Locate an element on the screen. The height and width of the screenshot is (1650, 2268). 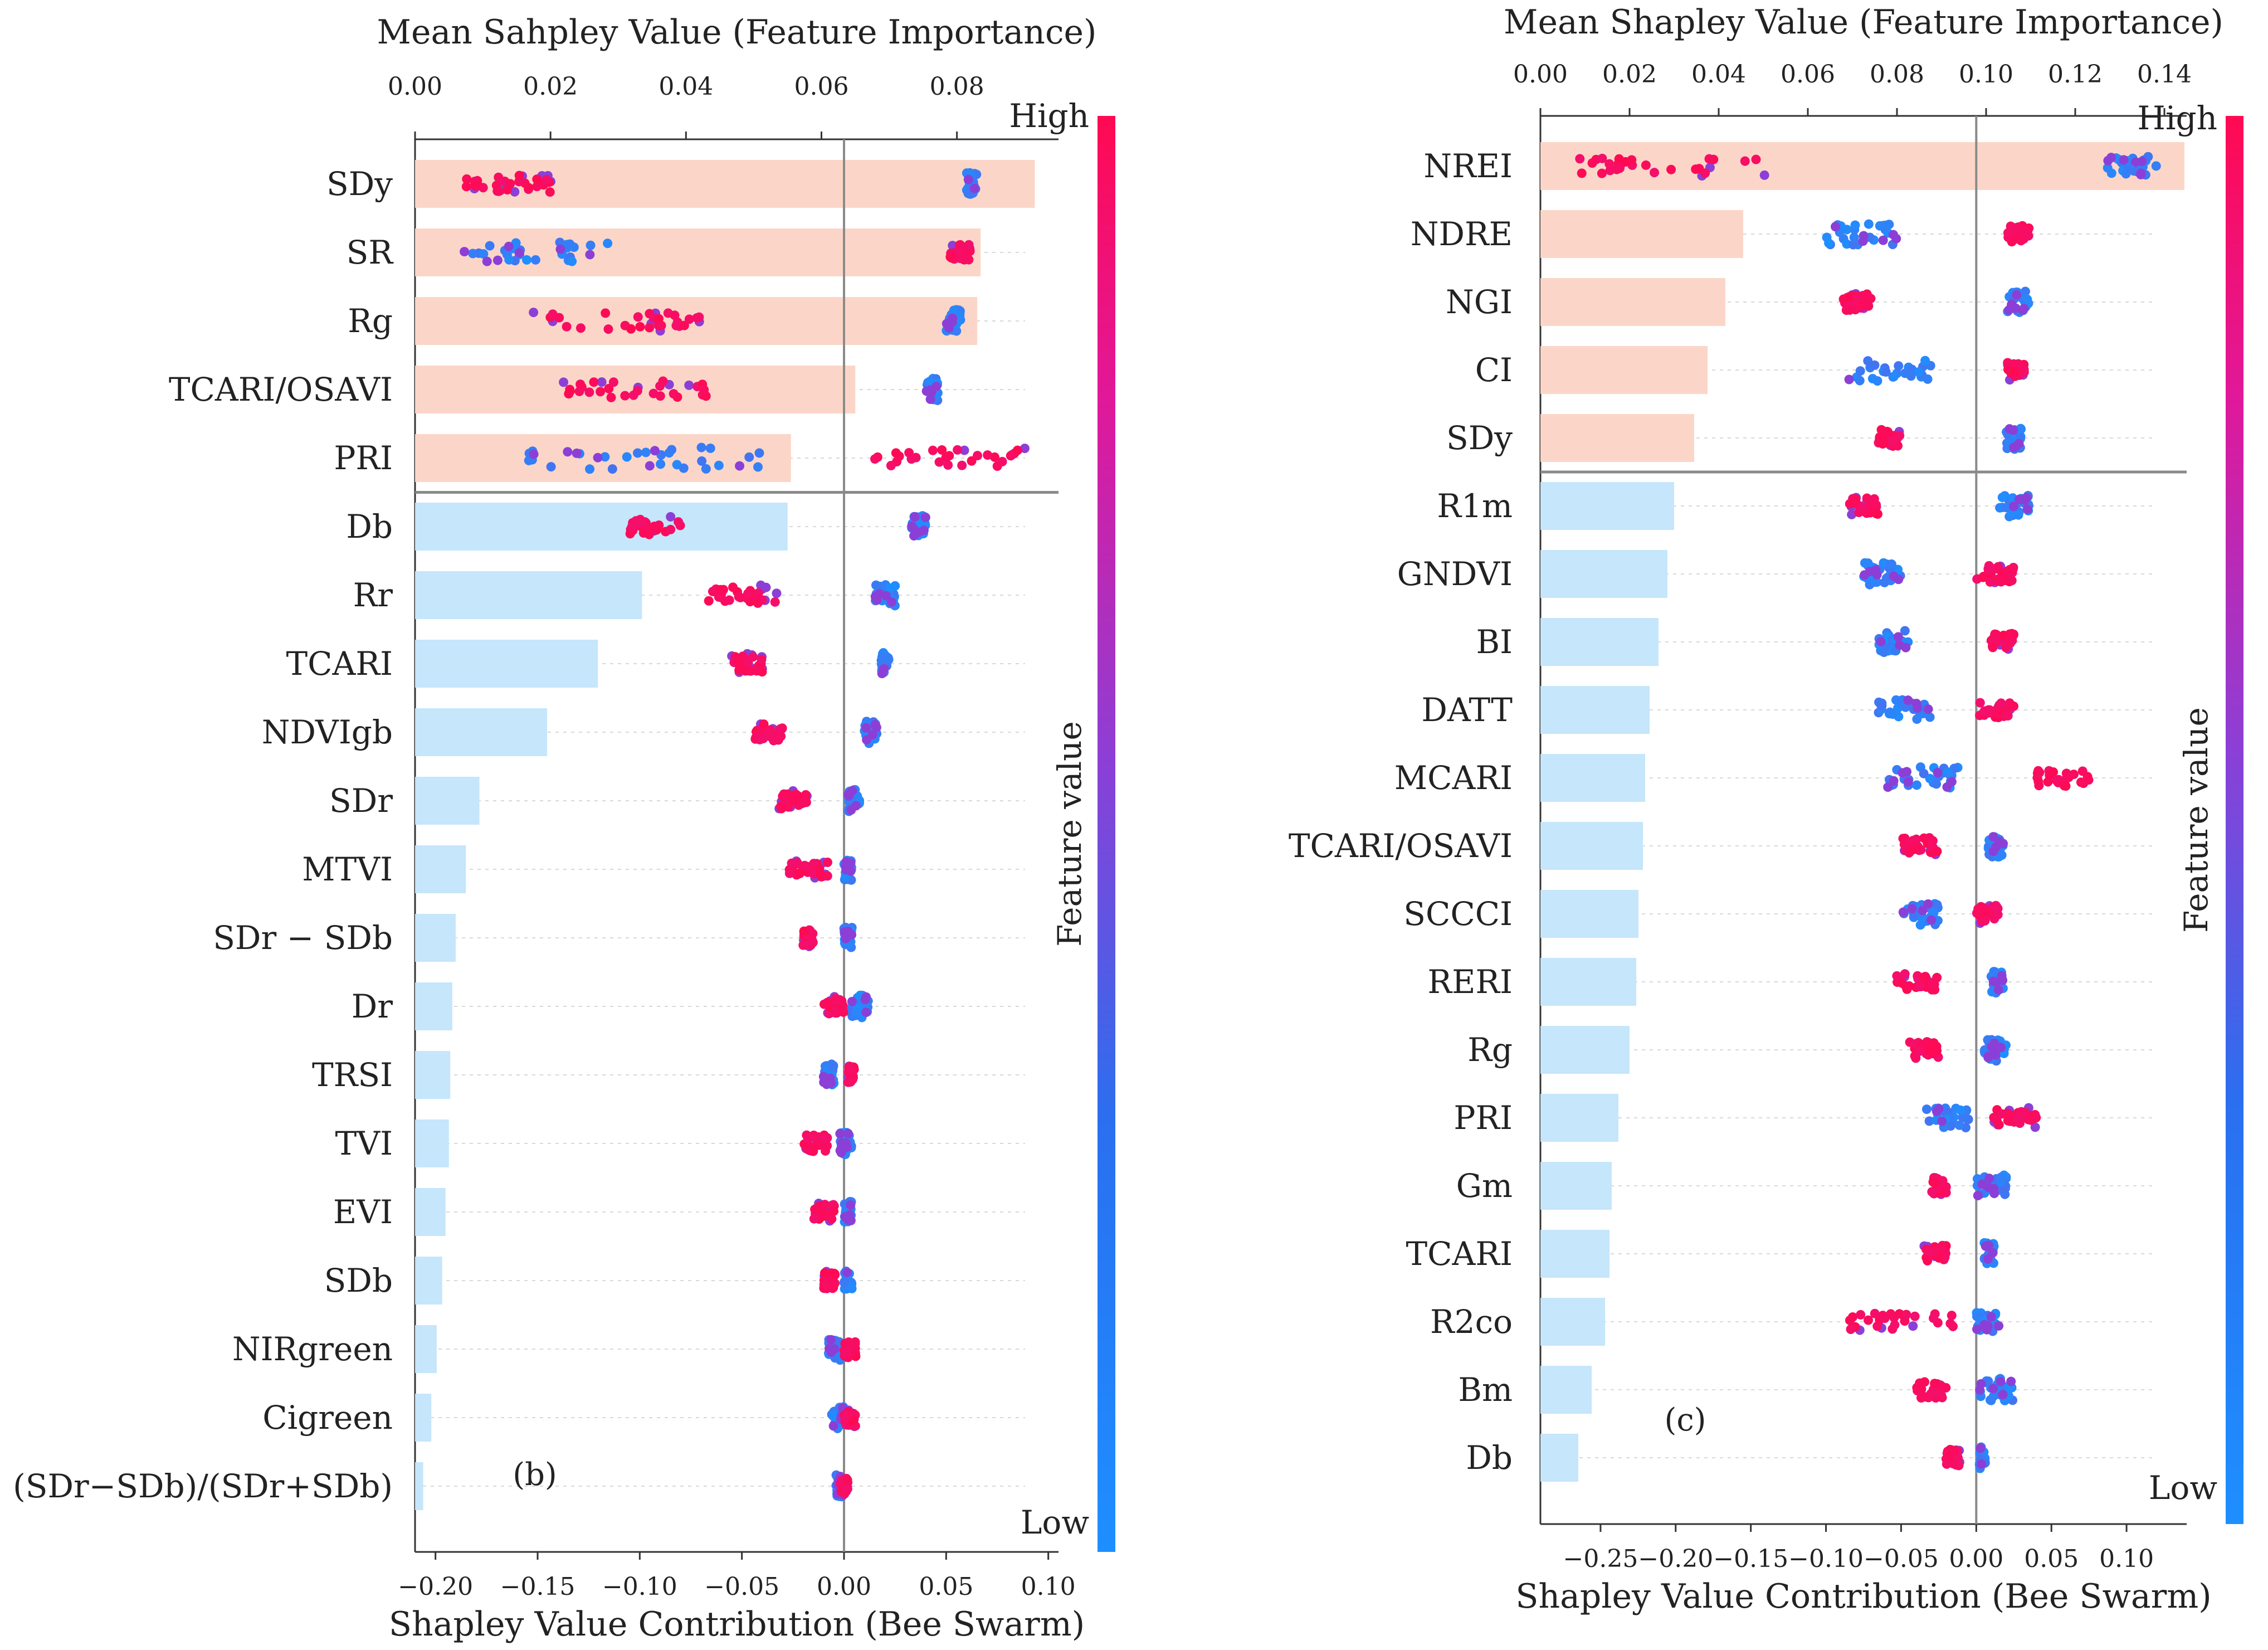
feature-label: BI is located at coordinates (1494, 642).